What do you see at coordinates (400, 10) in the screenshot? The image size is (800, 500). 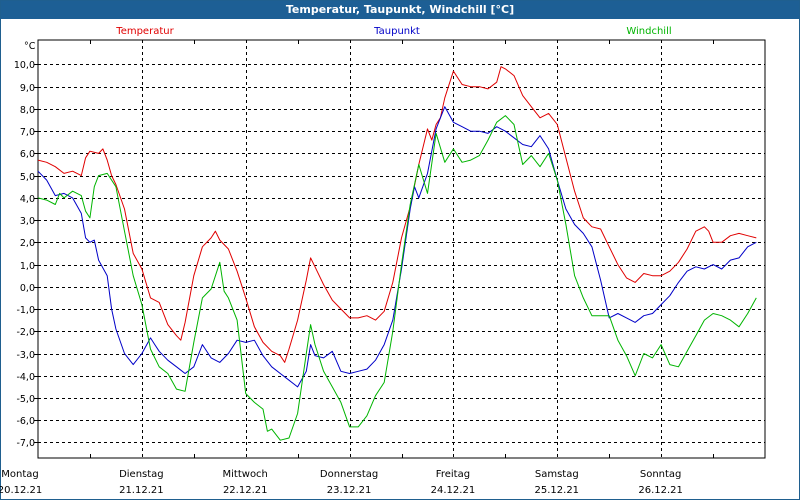 I see `chart-title: Temperatur, Taupunkt, Windchill [°C]` at bounding box center [400, 10].